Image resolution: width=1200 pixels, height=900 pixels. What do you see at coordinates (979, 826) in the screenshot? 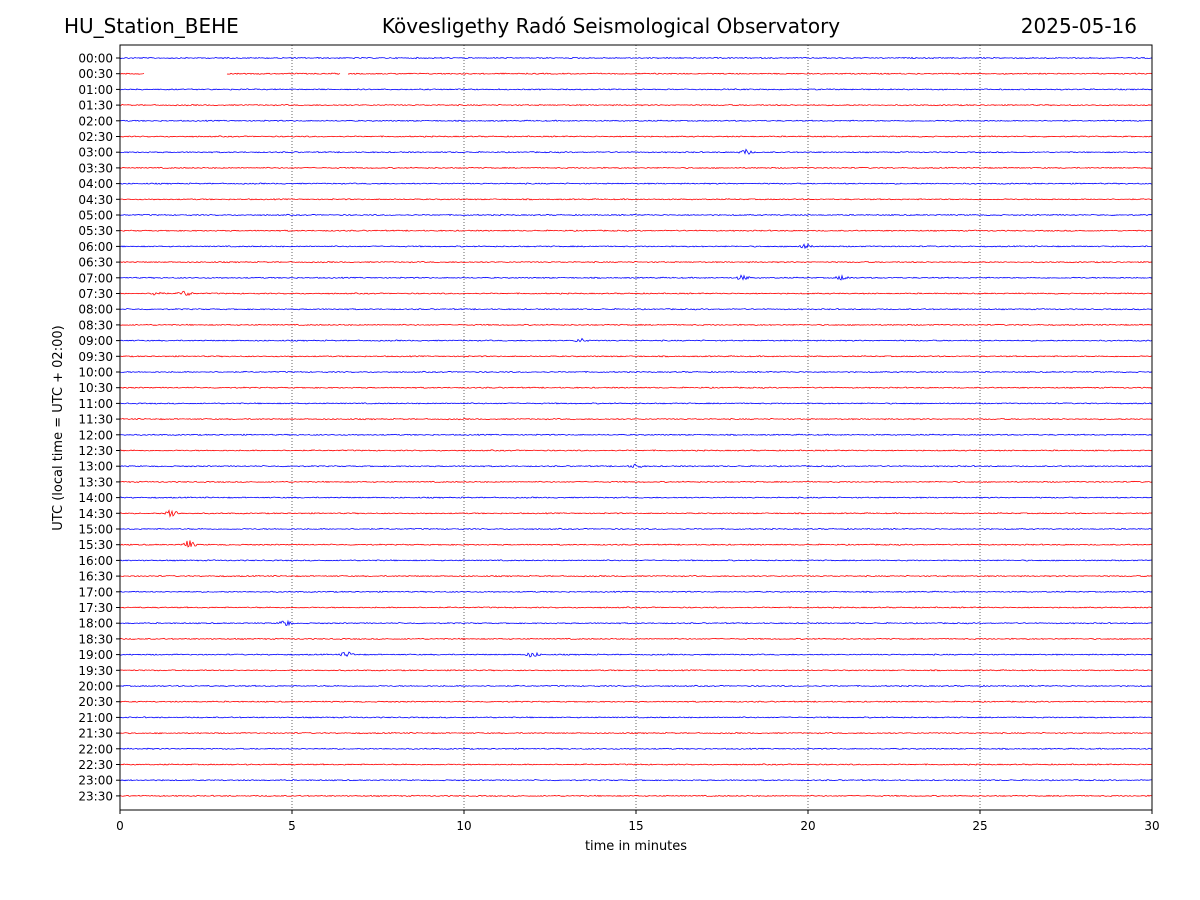
I see `x-tick-label-25: 25` at bounding box center [979, 826].